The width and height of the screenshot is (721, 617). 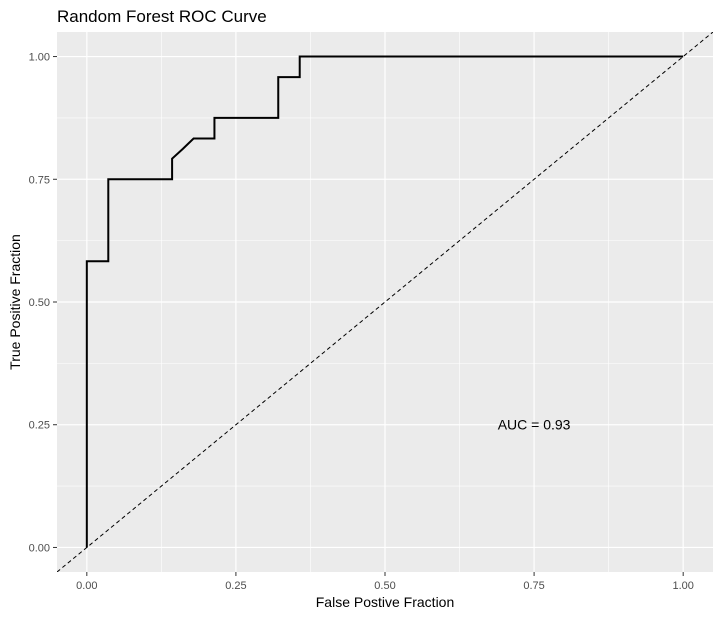 What do you see at coordinates (39, 426) in the screenshot?
I see `y-tick-label: 0.25` at bounding box center [39, 426].